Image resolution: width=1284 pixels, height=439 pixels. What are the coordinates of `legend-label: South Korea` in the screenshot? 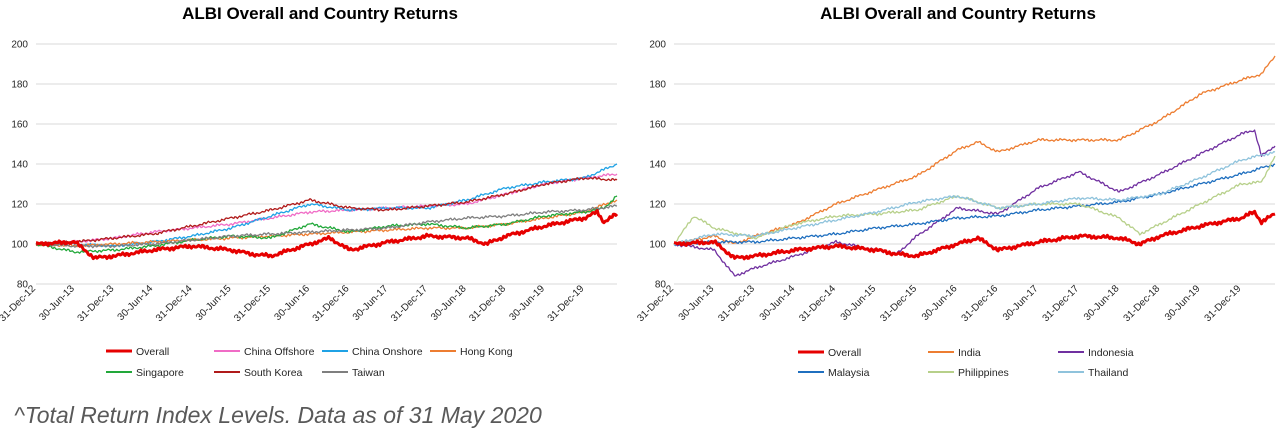 It's located at (273, 373).